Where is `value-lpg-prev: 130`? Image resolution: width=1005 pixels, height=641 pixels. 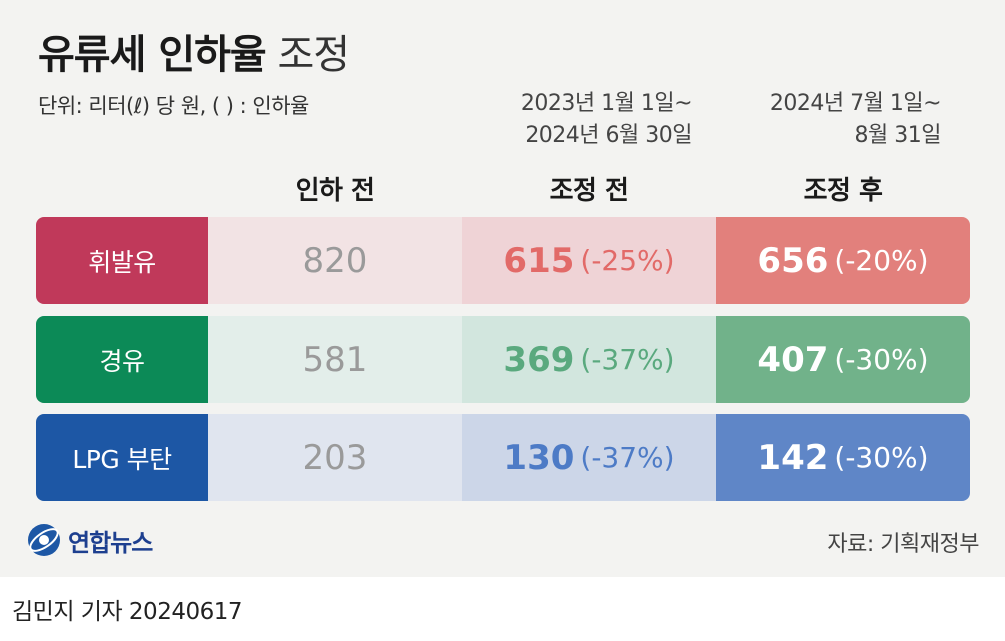
value-lpg-prev: 130 is located at coordinates (539, 457).